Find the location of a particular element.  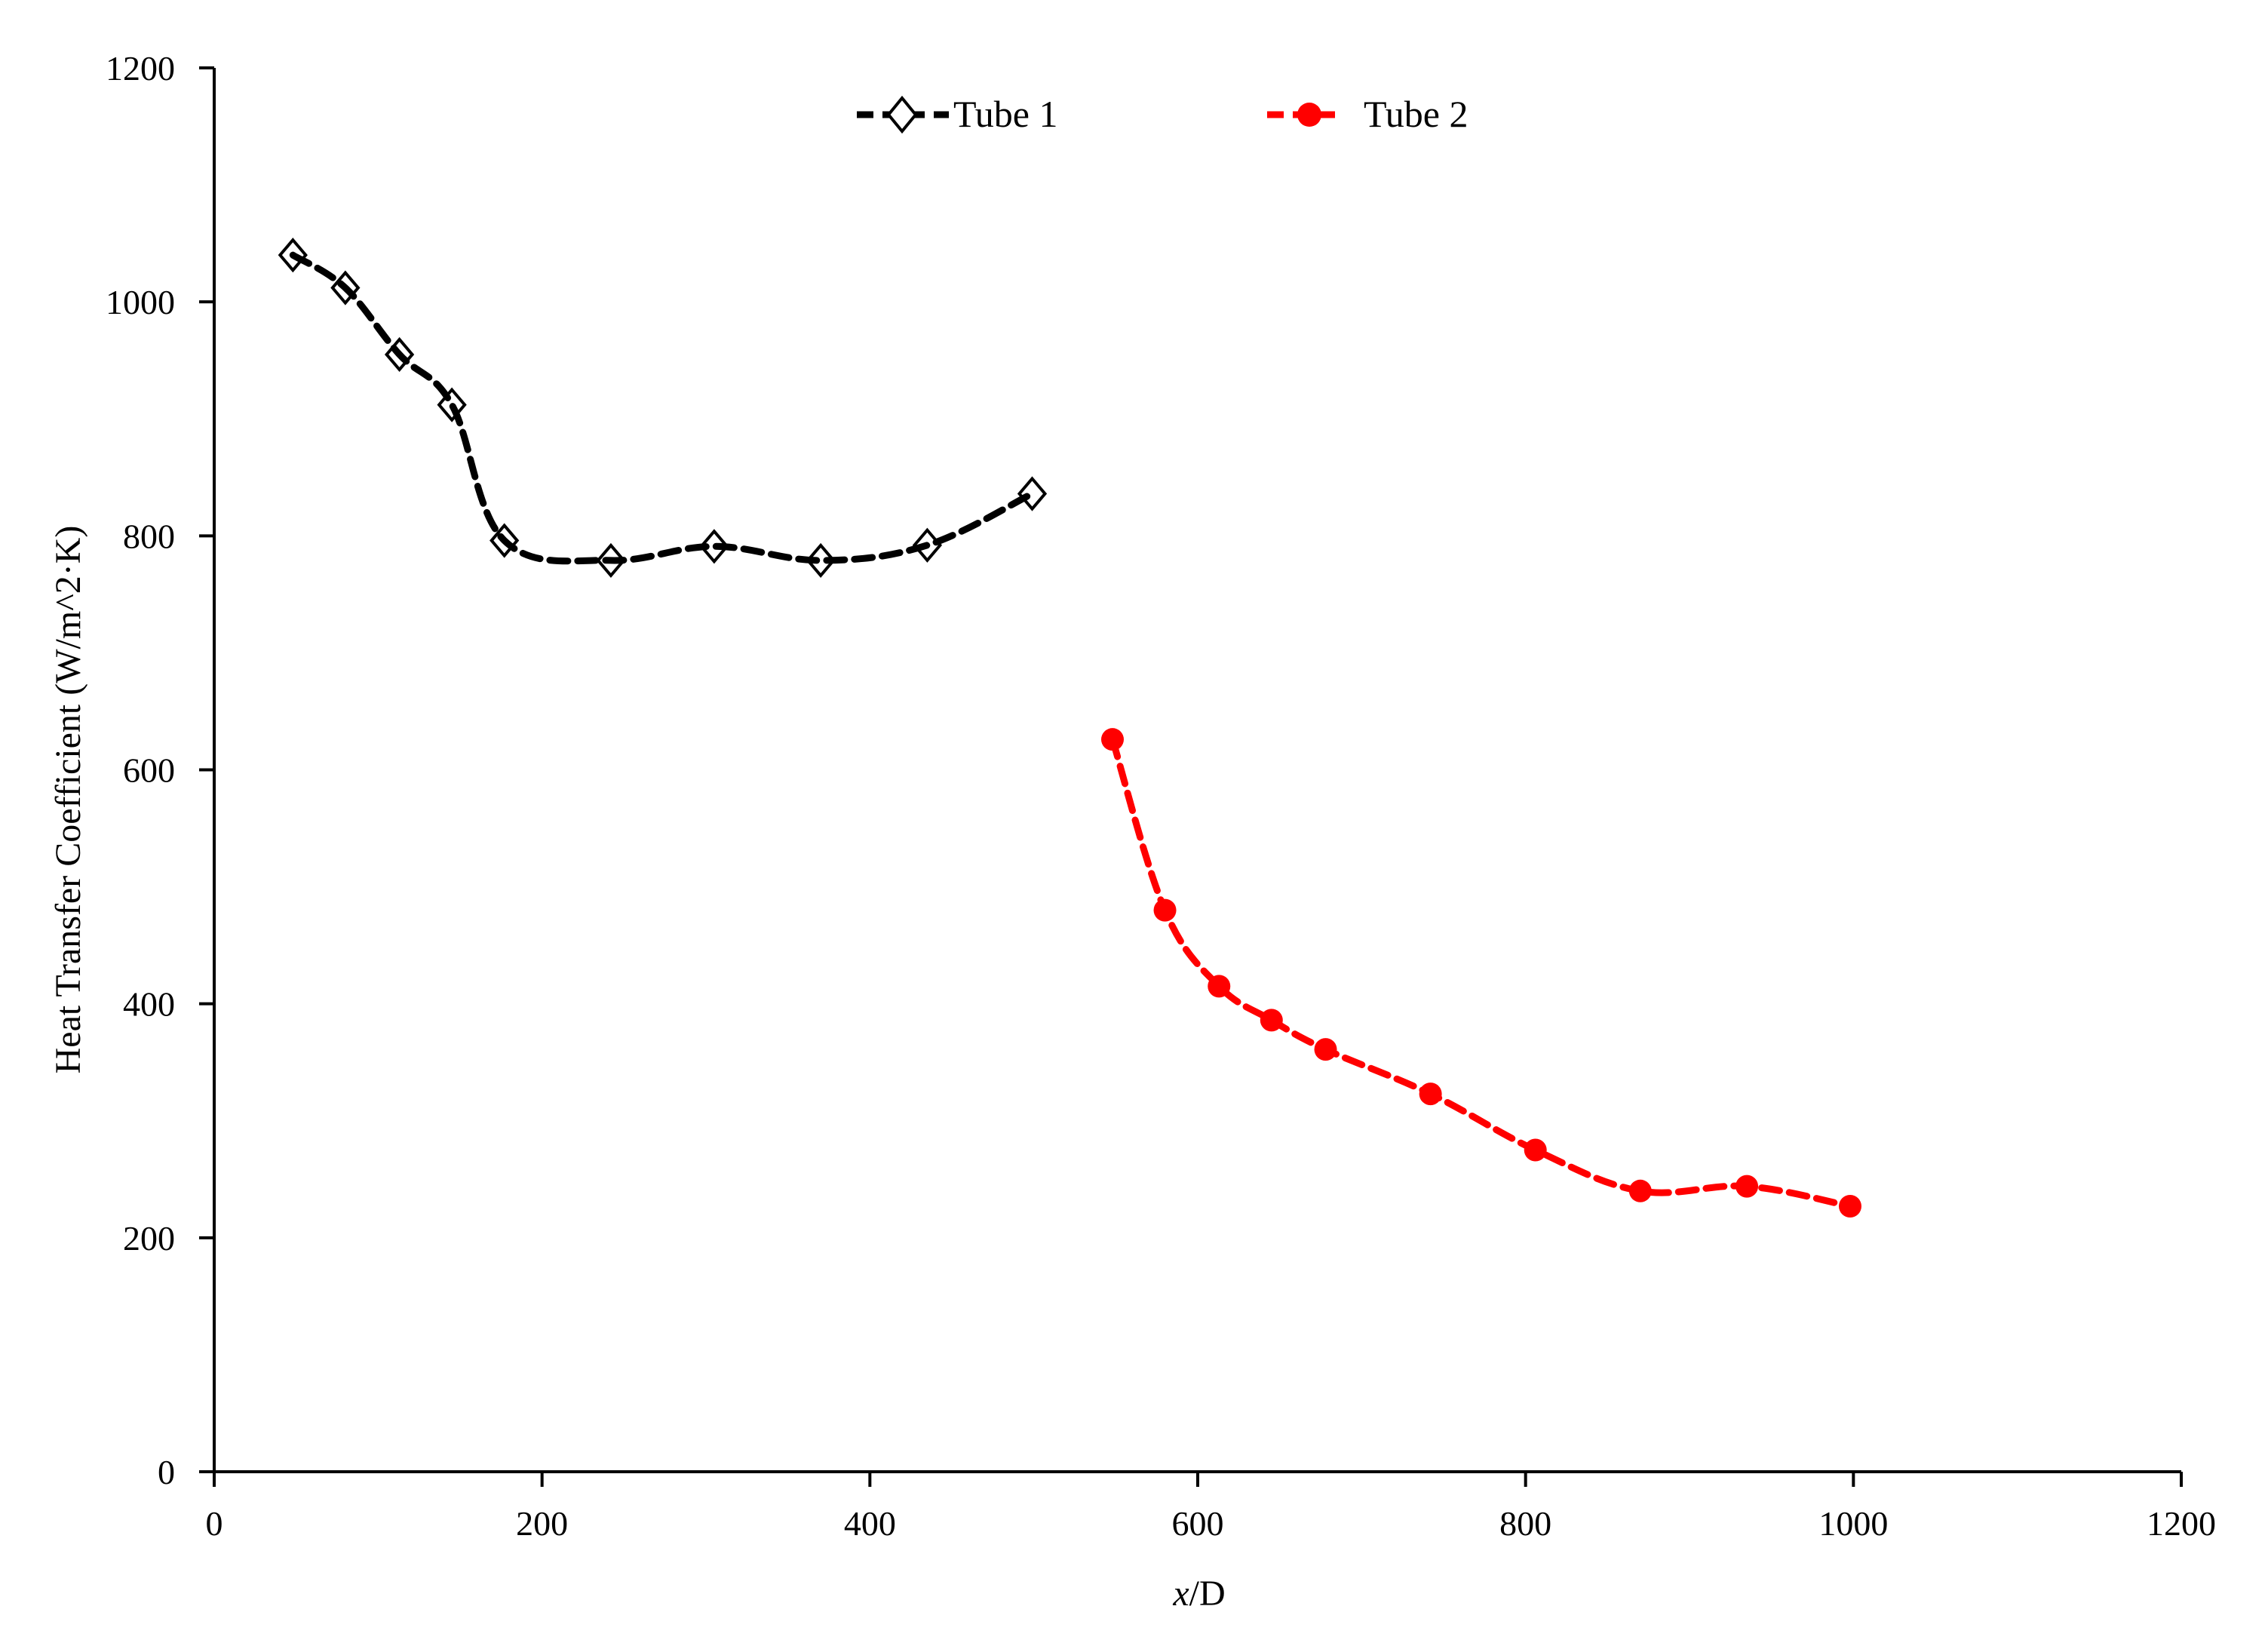

y-tick-label: 600 is located at coordinates (149, 770).